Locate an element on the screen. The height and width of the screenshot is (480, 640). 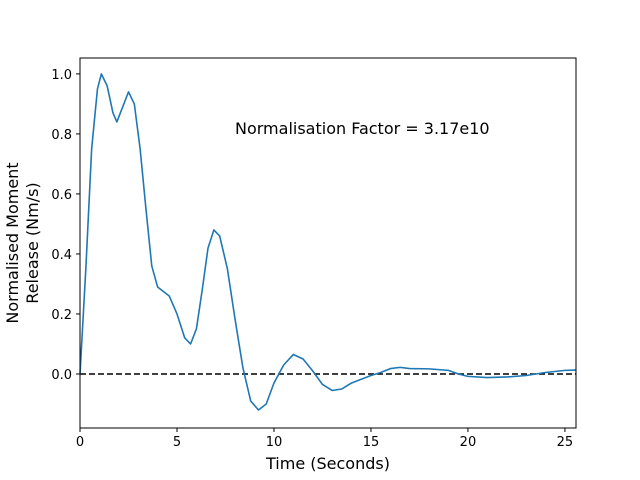
y-tick-label: 0.0 is located at coordinates (61, 375).